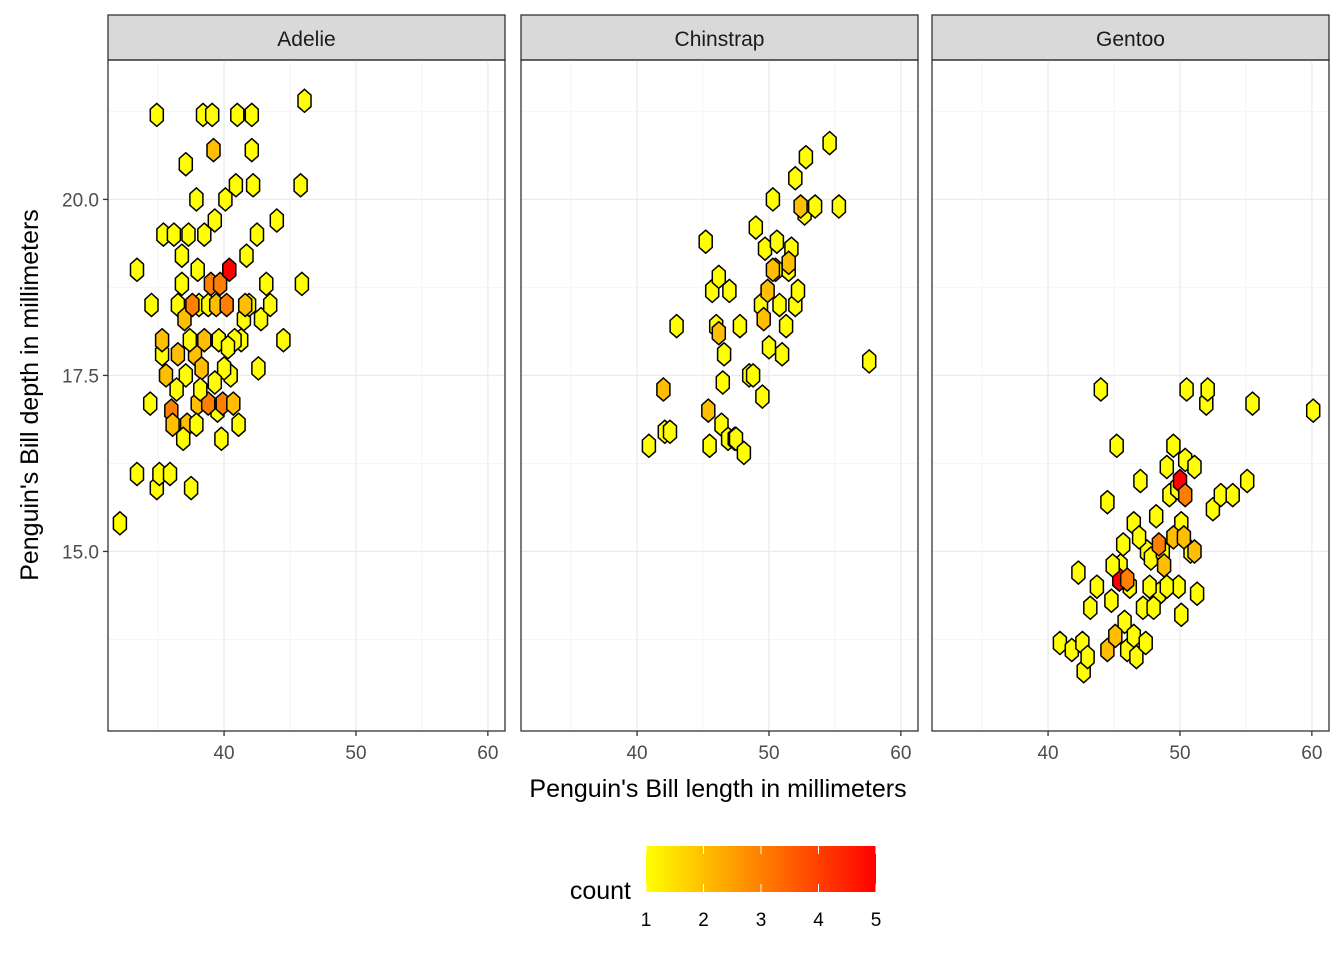 The height and width of the screenshot is (960, 1344). What do you see at coordinates (818, 920) in the screenshot?
I see `legend-tick-label: 4` at bounding box center [818, 920].